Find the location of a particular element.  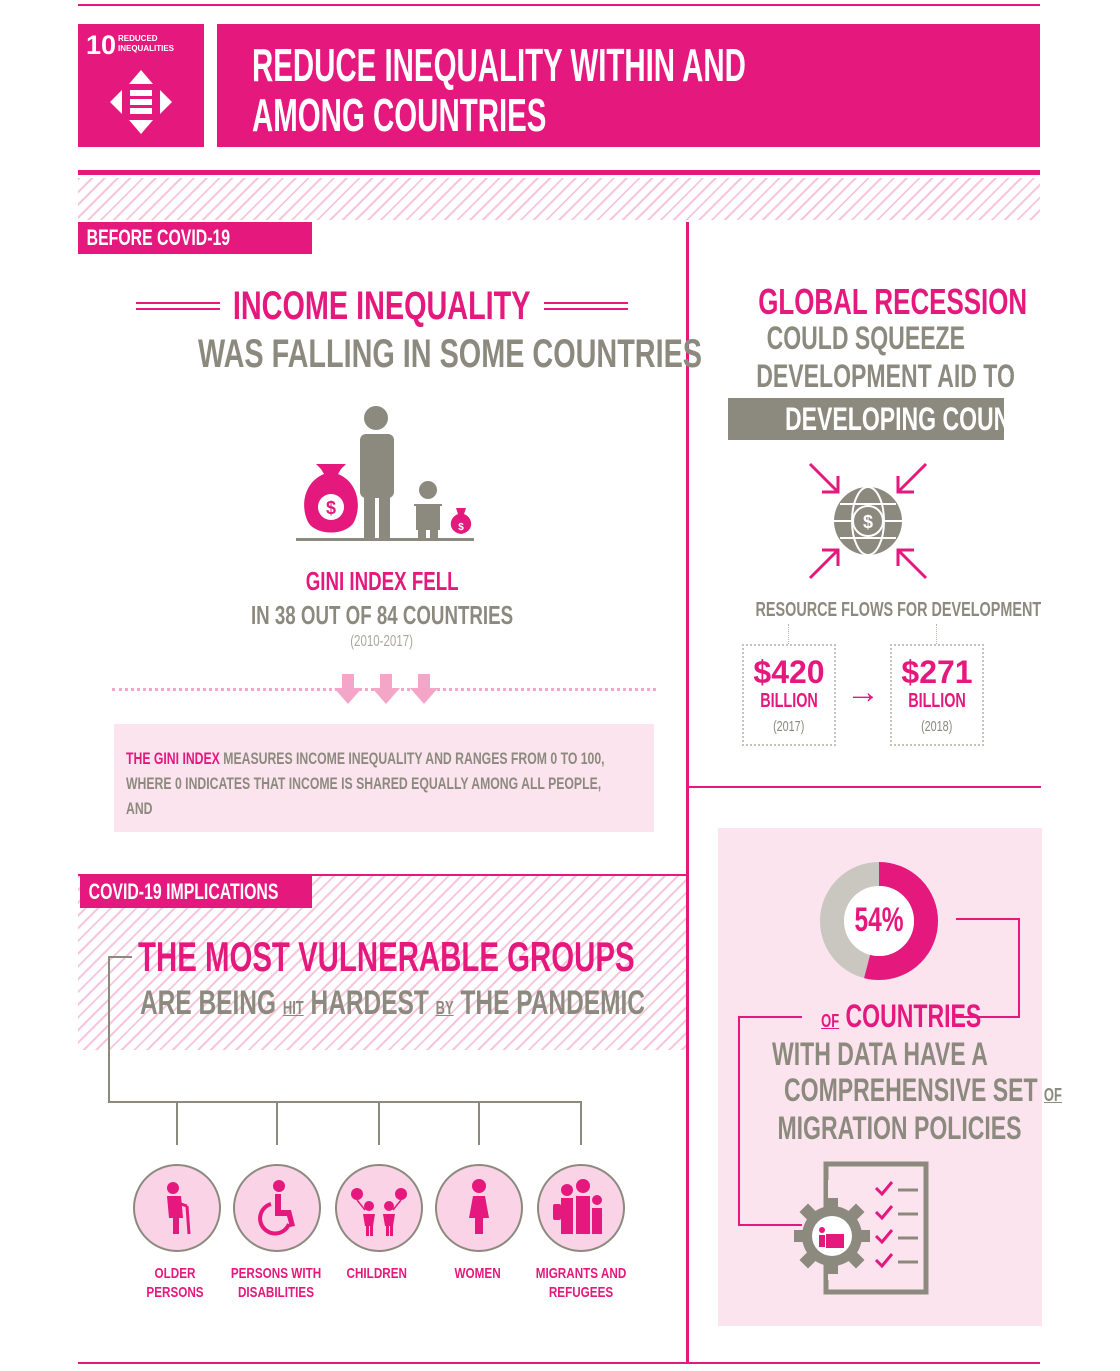

connector-migrants is located at coordinates (581, 1123).